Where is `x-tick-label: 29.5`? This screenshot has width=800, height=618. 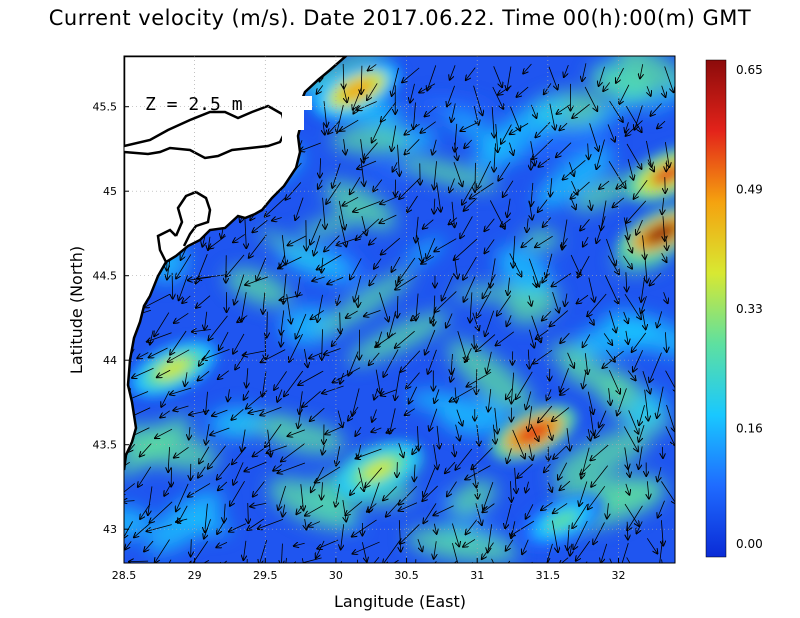
x-tick-label: 29.5 is located at coordinates (265, 575).